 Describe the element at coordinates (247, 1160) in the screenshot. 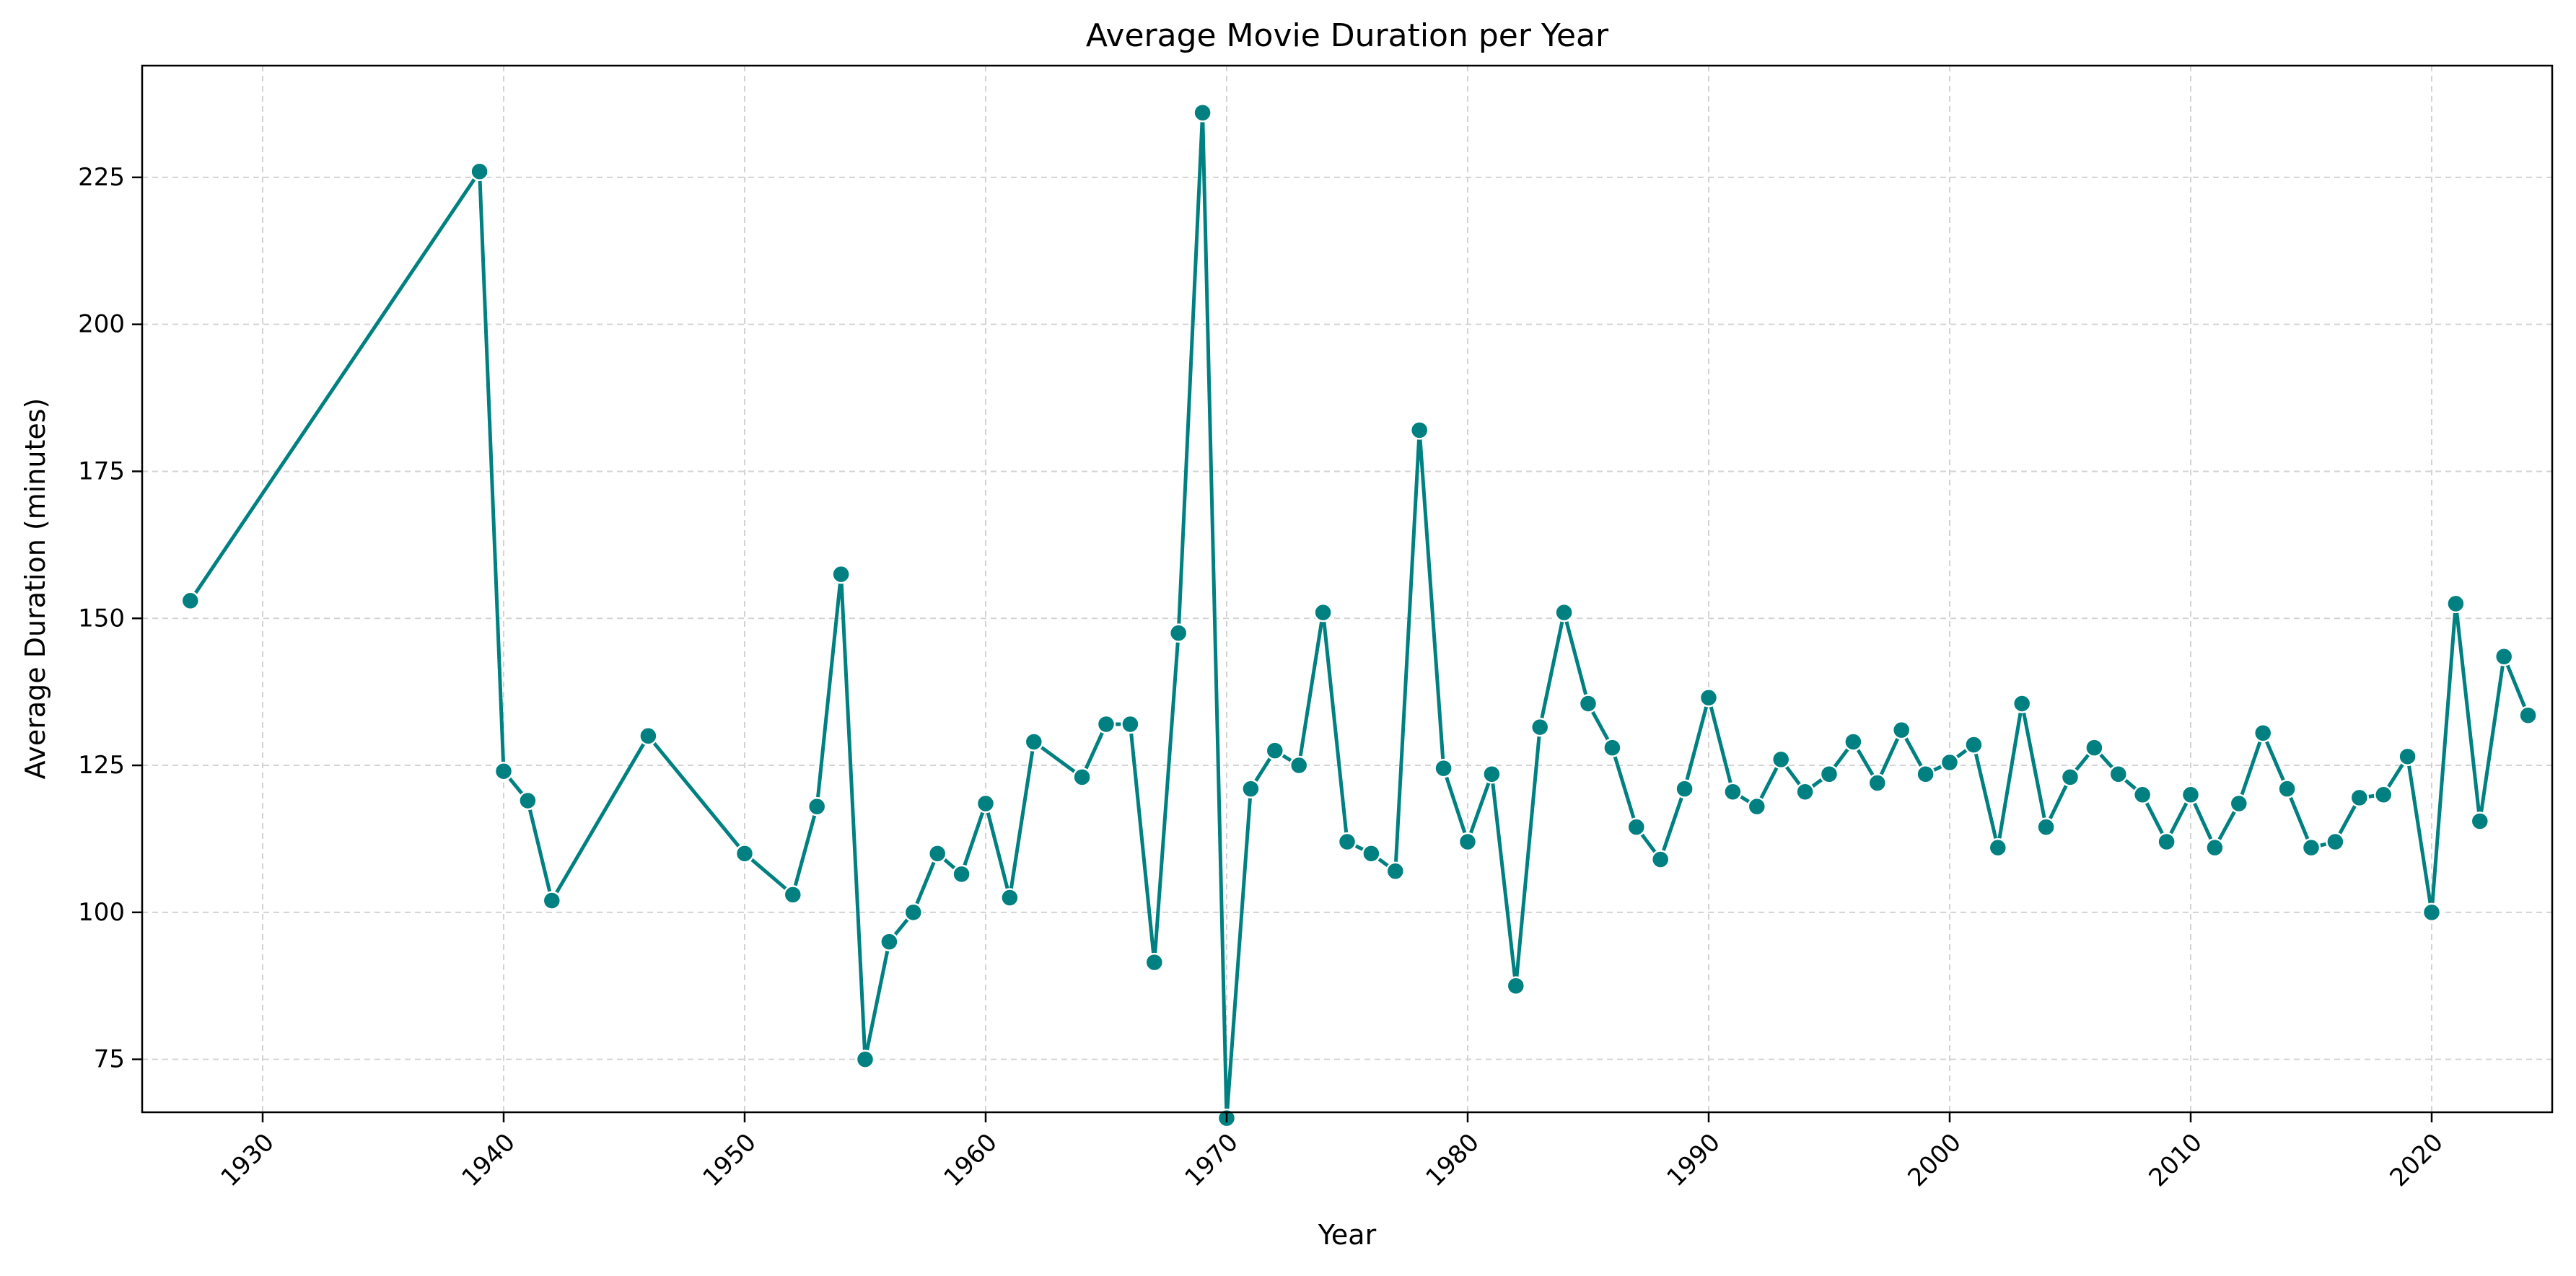

I see `x-tick-label: 1930` at that location.